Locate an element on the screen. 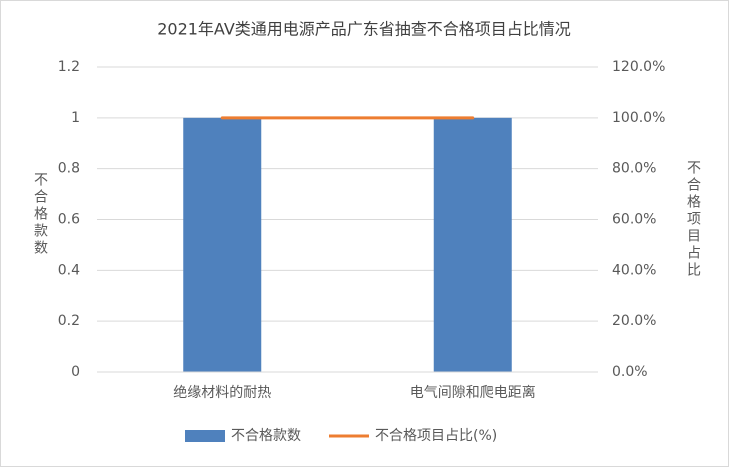 The width and height of the screenshot is (729, 467). y2-tick-label: 60.0% is located at coordinates (634, 220).